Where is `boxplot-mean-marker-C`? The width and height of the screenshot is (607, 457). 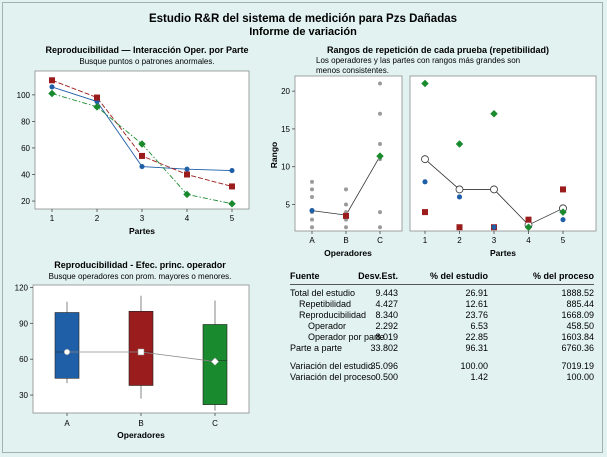 boxplot-mean-marker-C is located at coordinates (215, 361).